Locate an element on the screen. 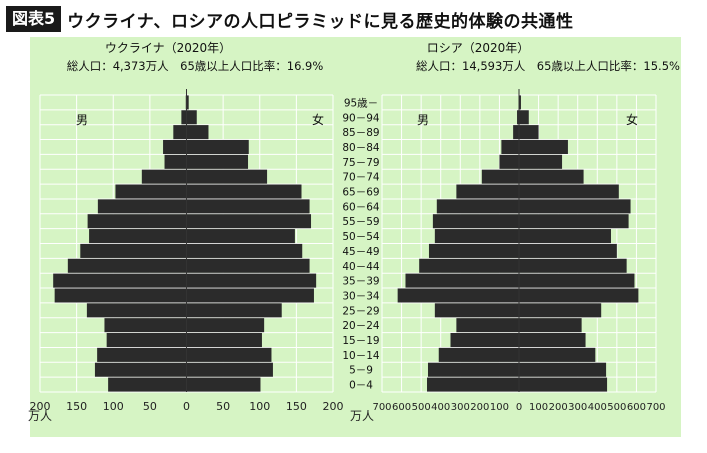 This screenshot has height=453, width=707. age-group-label: 25－29 is located at coordinates (360, 311).